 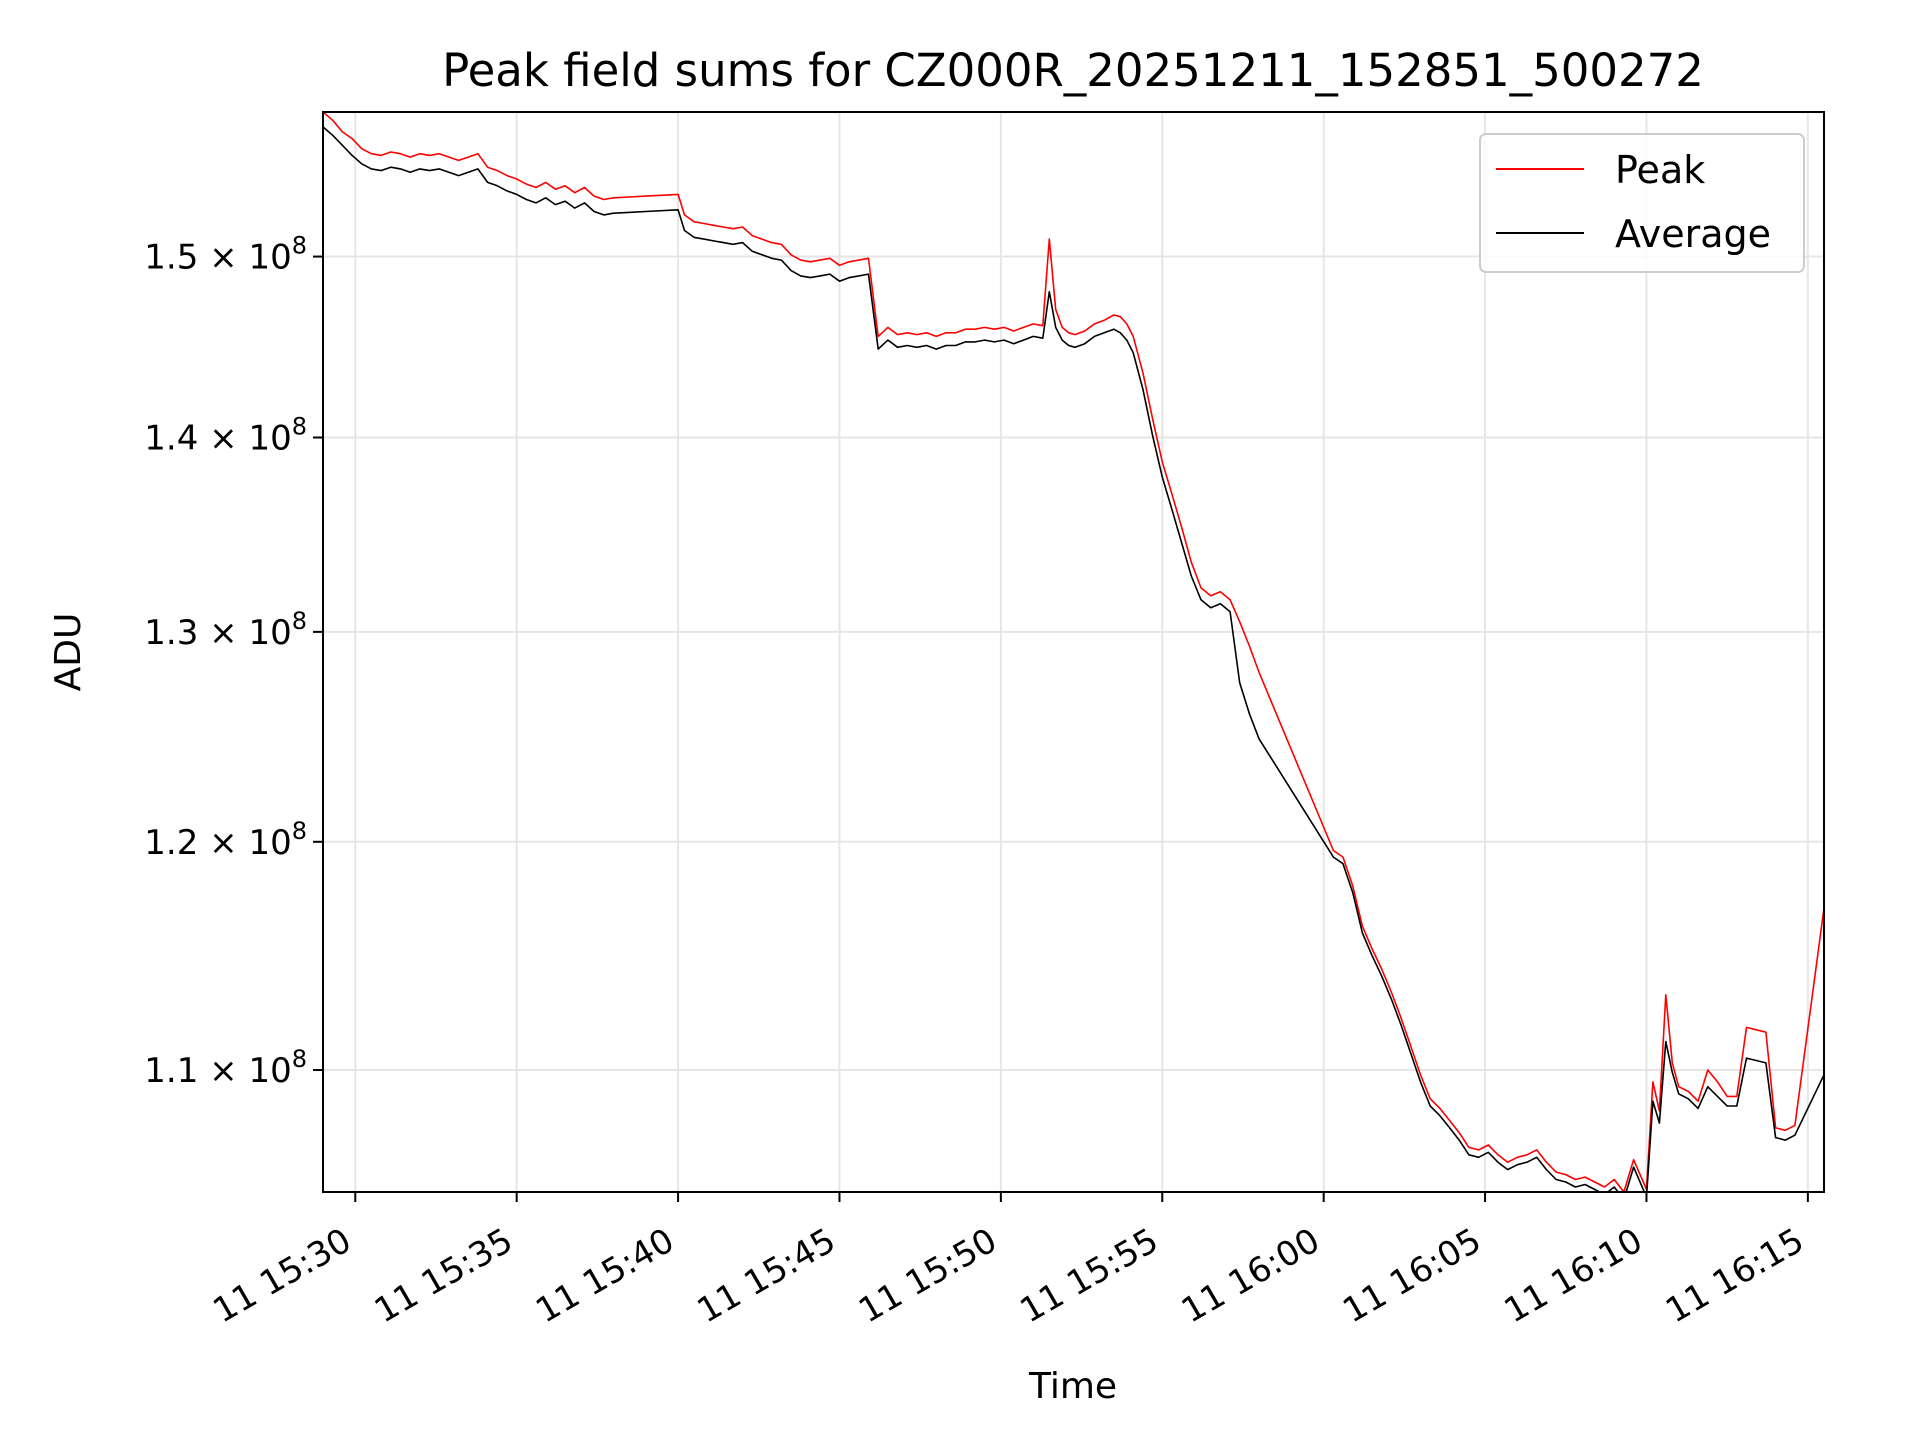 I want to click on legend-label-peak: Peak, so click(x=1660, y=170).